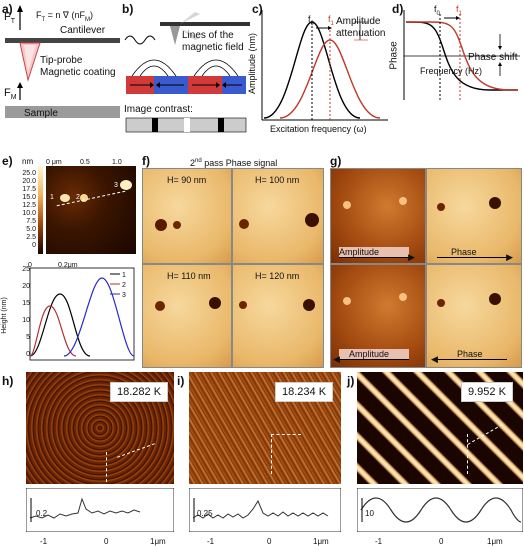 The image size is (524, 550). I want to click on e-xtick-1: 0.5, so click(85, 162).